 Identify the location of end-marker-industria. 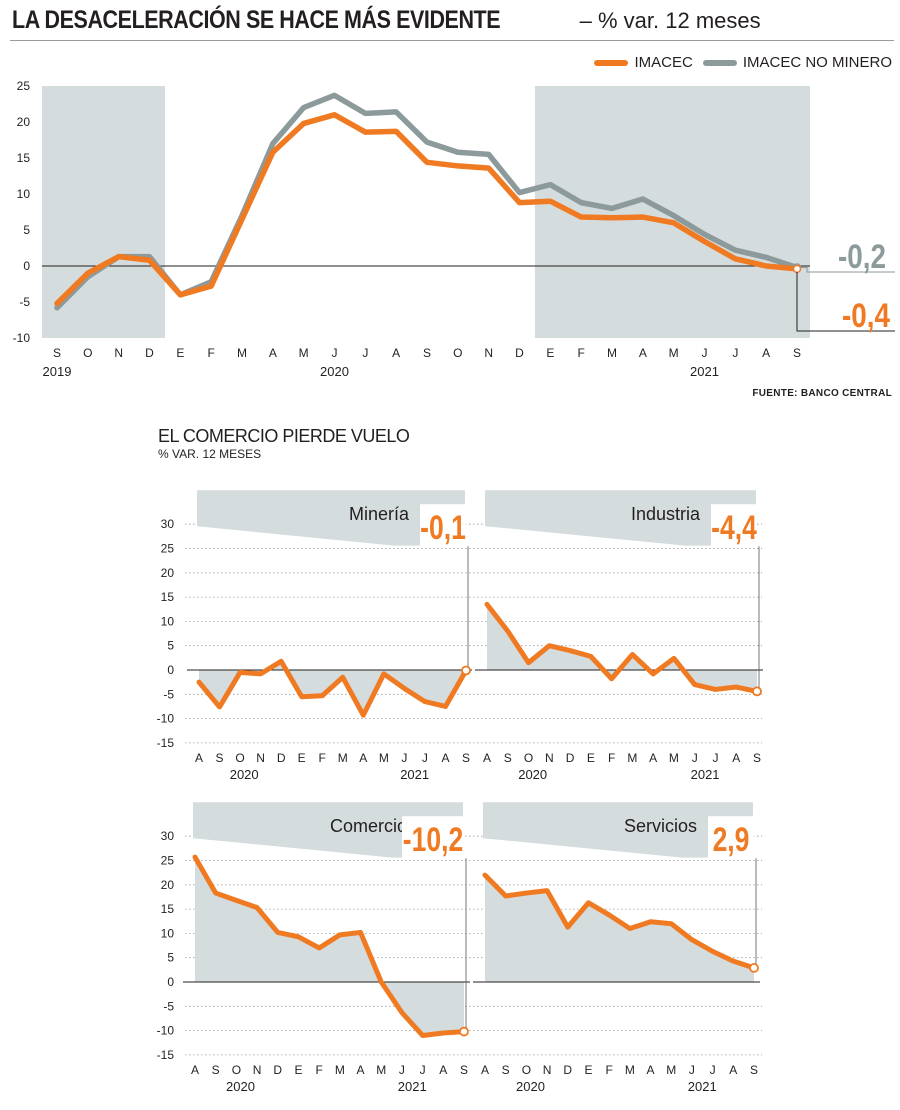
(757, 691).